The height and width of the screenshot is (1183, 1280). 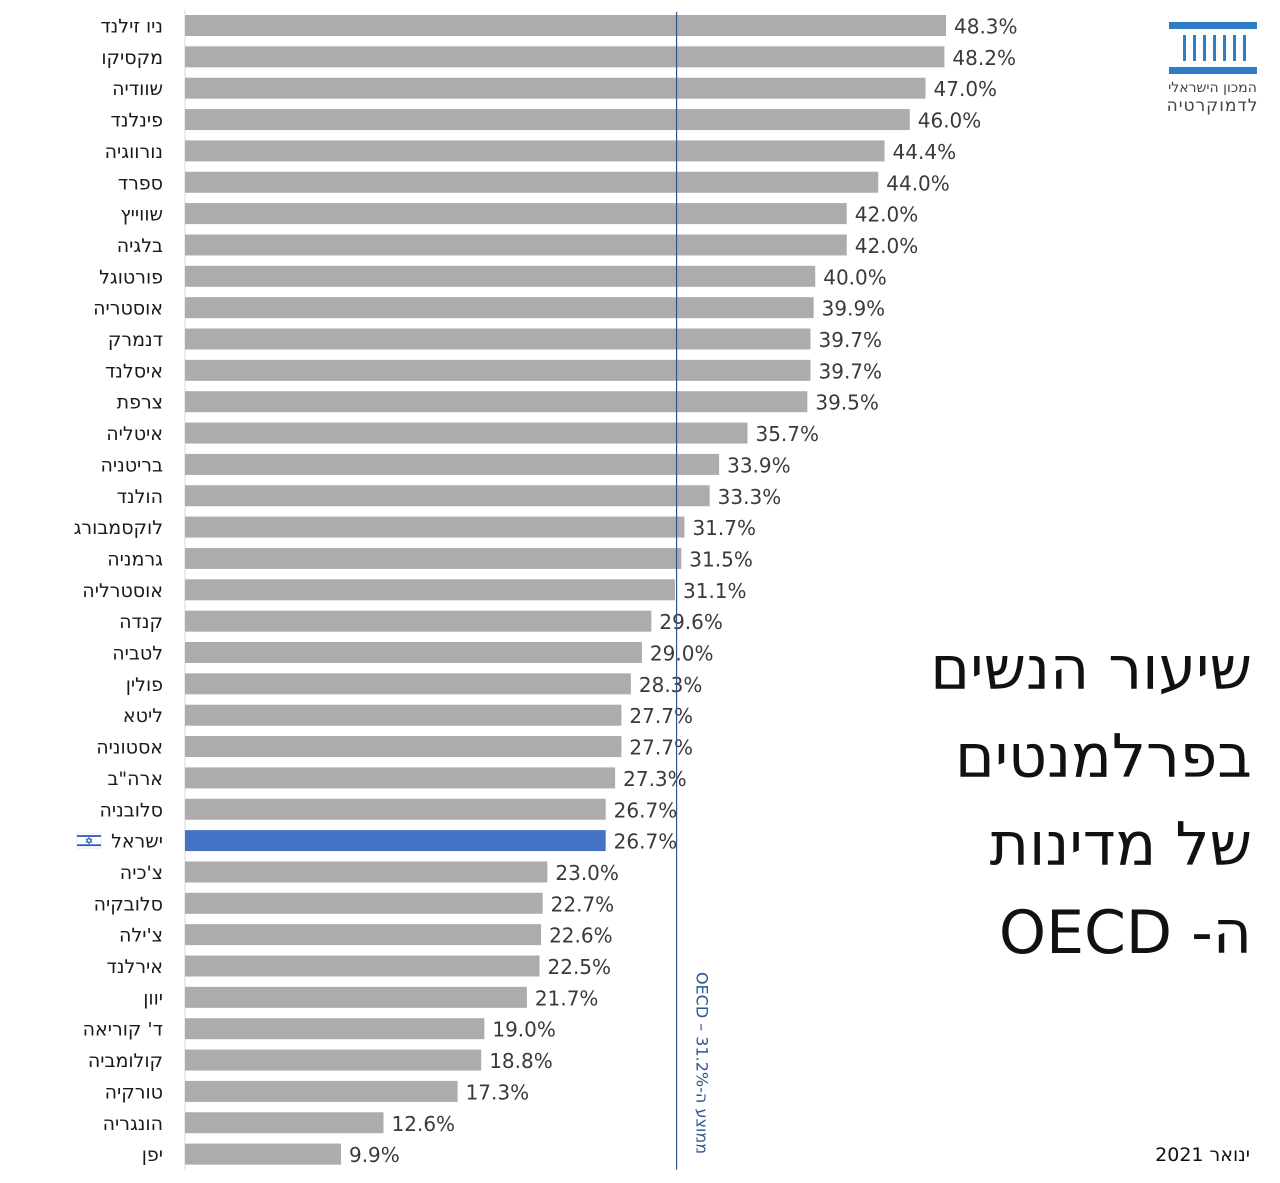 What do you see at coordinates (141, 622) in the screenshot?
I see `category-label: קנדה` at bounding box center [141, 622].